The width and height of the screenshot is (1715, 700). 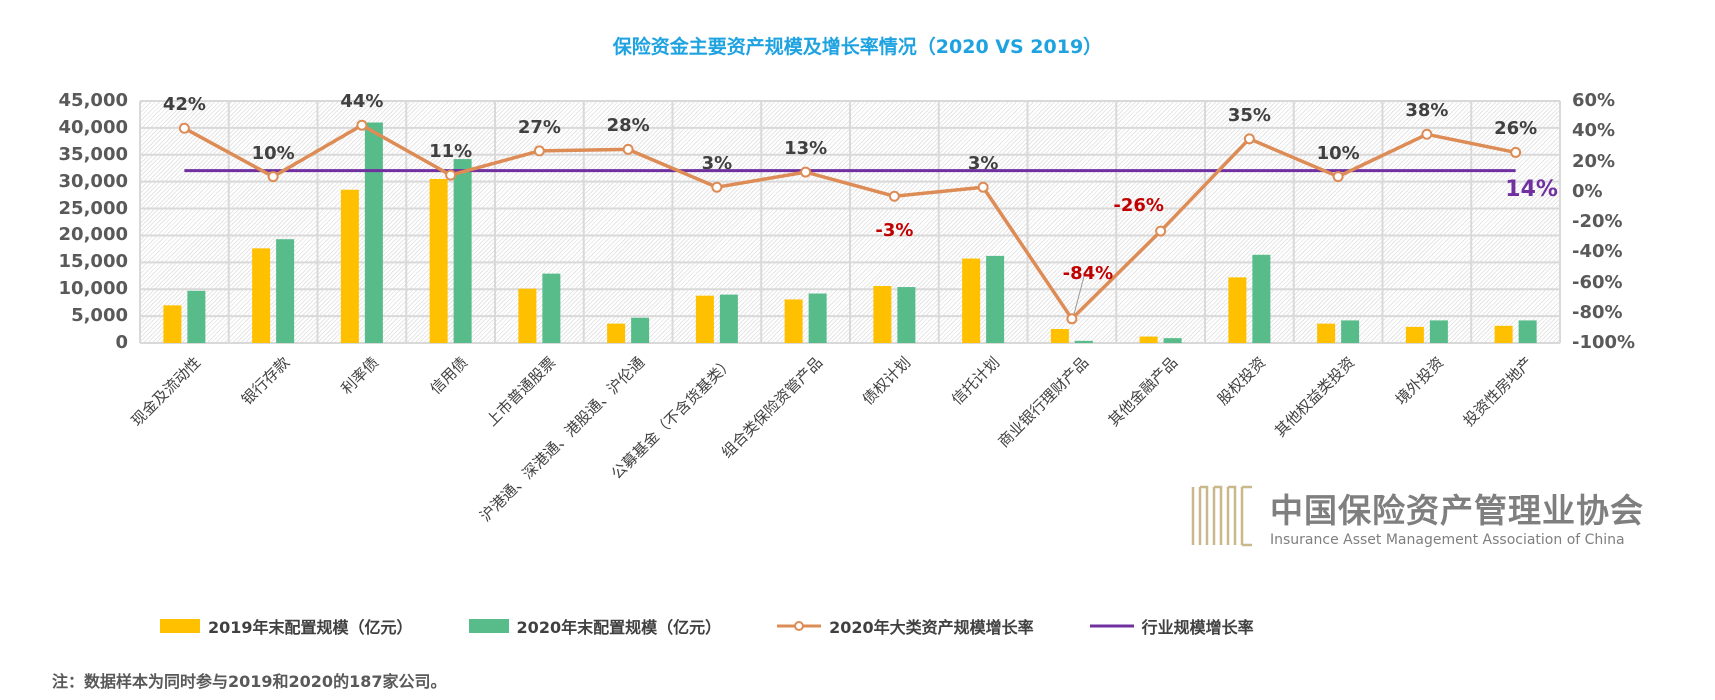 What do you see at coordinates (1604, 342) in the screenshot?
I see `right-axis-tick: -100%` at bounding box center [1604, 342].